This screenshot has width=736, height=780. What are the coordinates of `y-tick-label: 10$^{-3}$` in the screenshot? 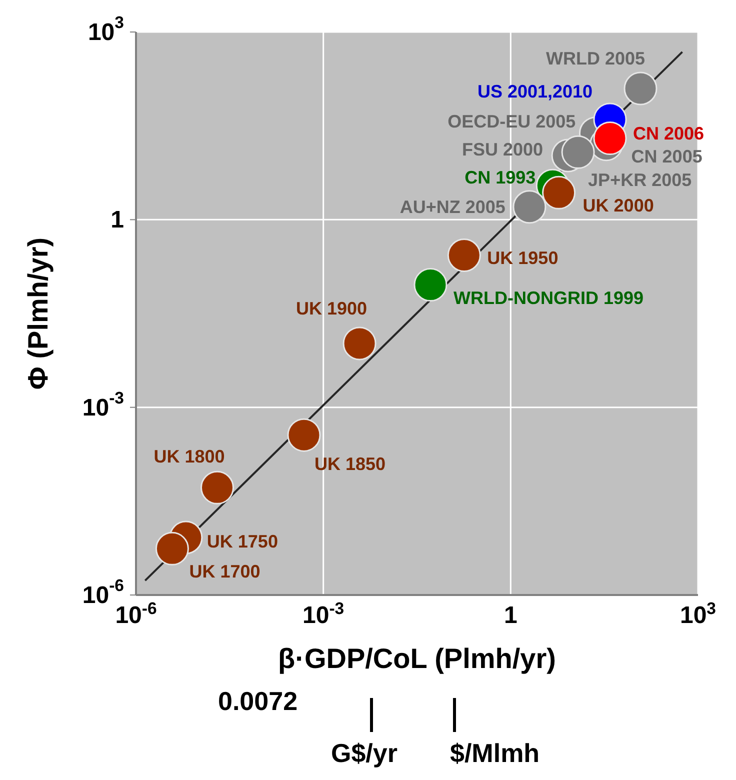 It's located at (103, 404).